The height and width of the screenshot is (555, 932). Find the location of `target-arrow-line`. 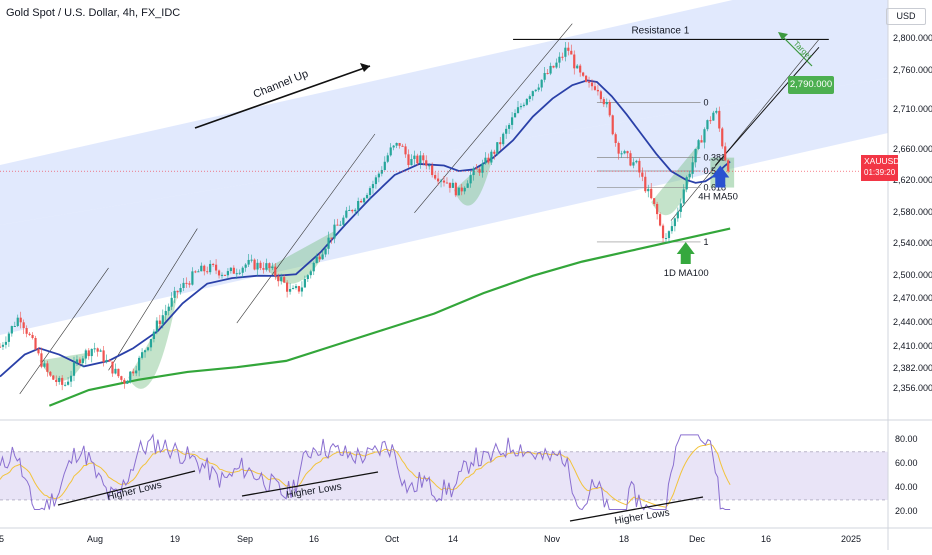

target-arrow-line is located at coordinates (797, 51).